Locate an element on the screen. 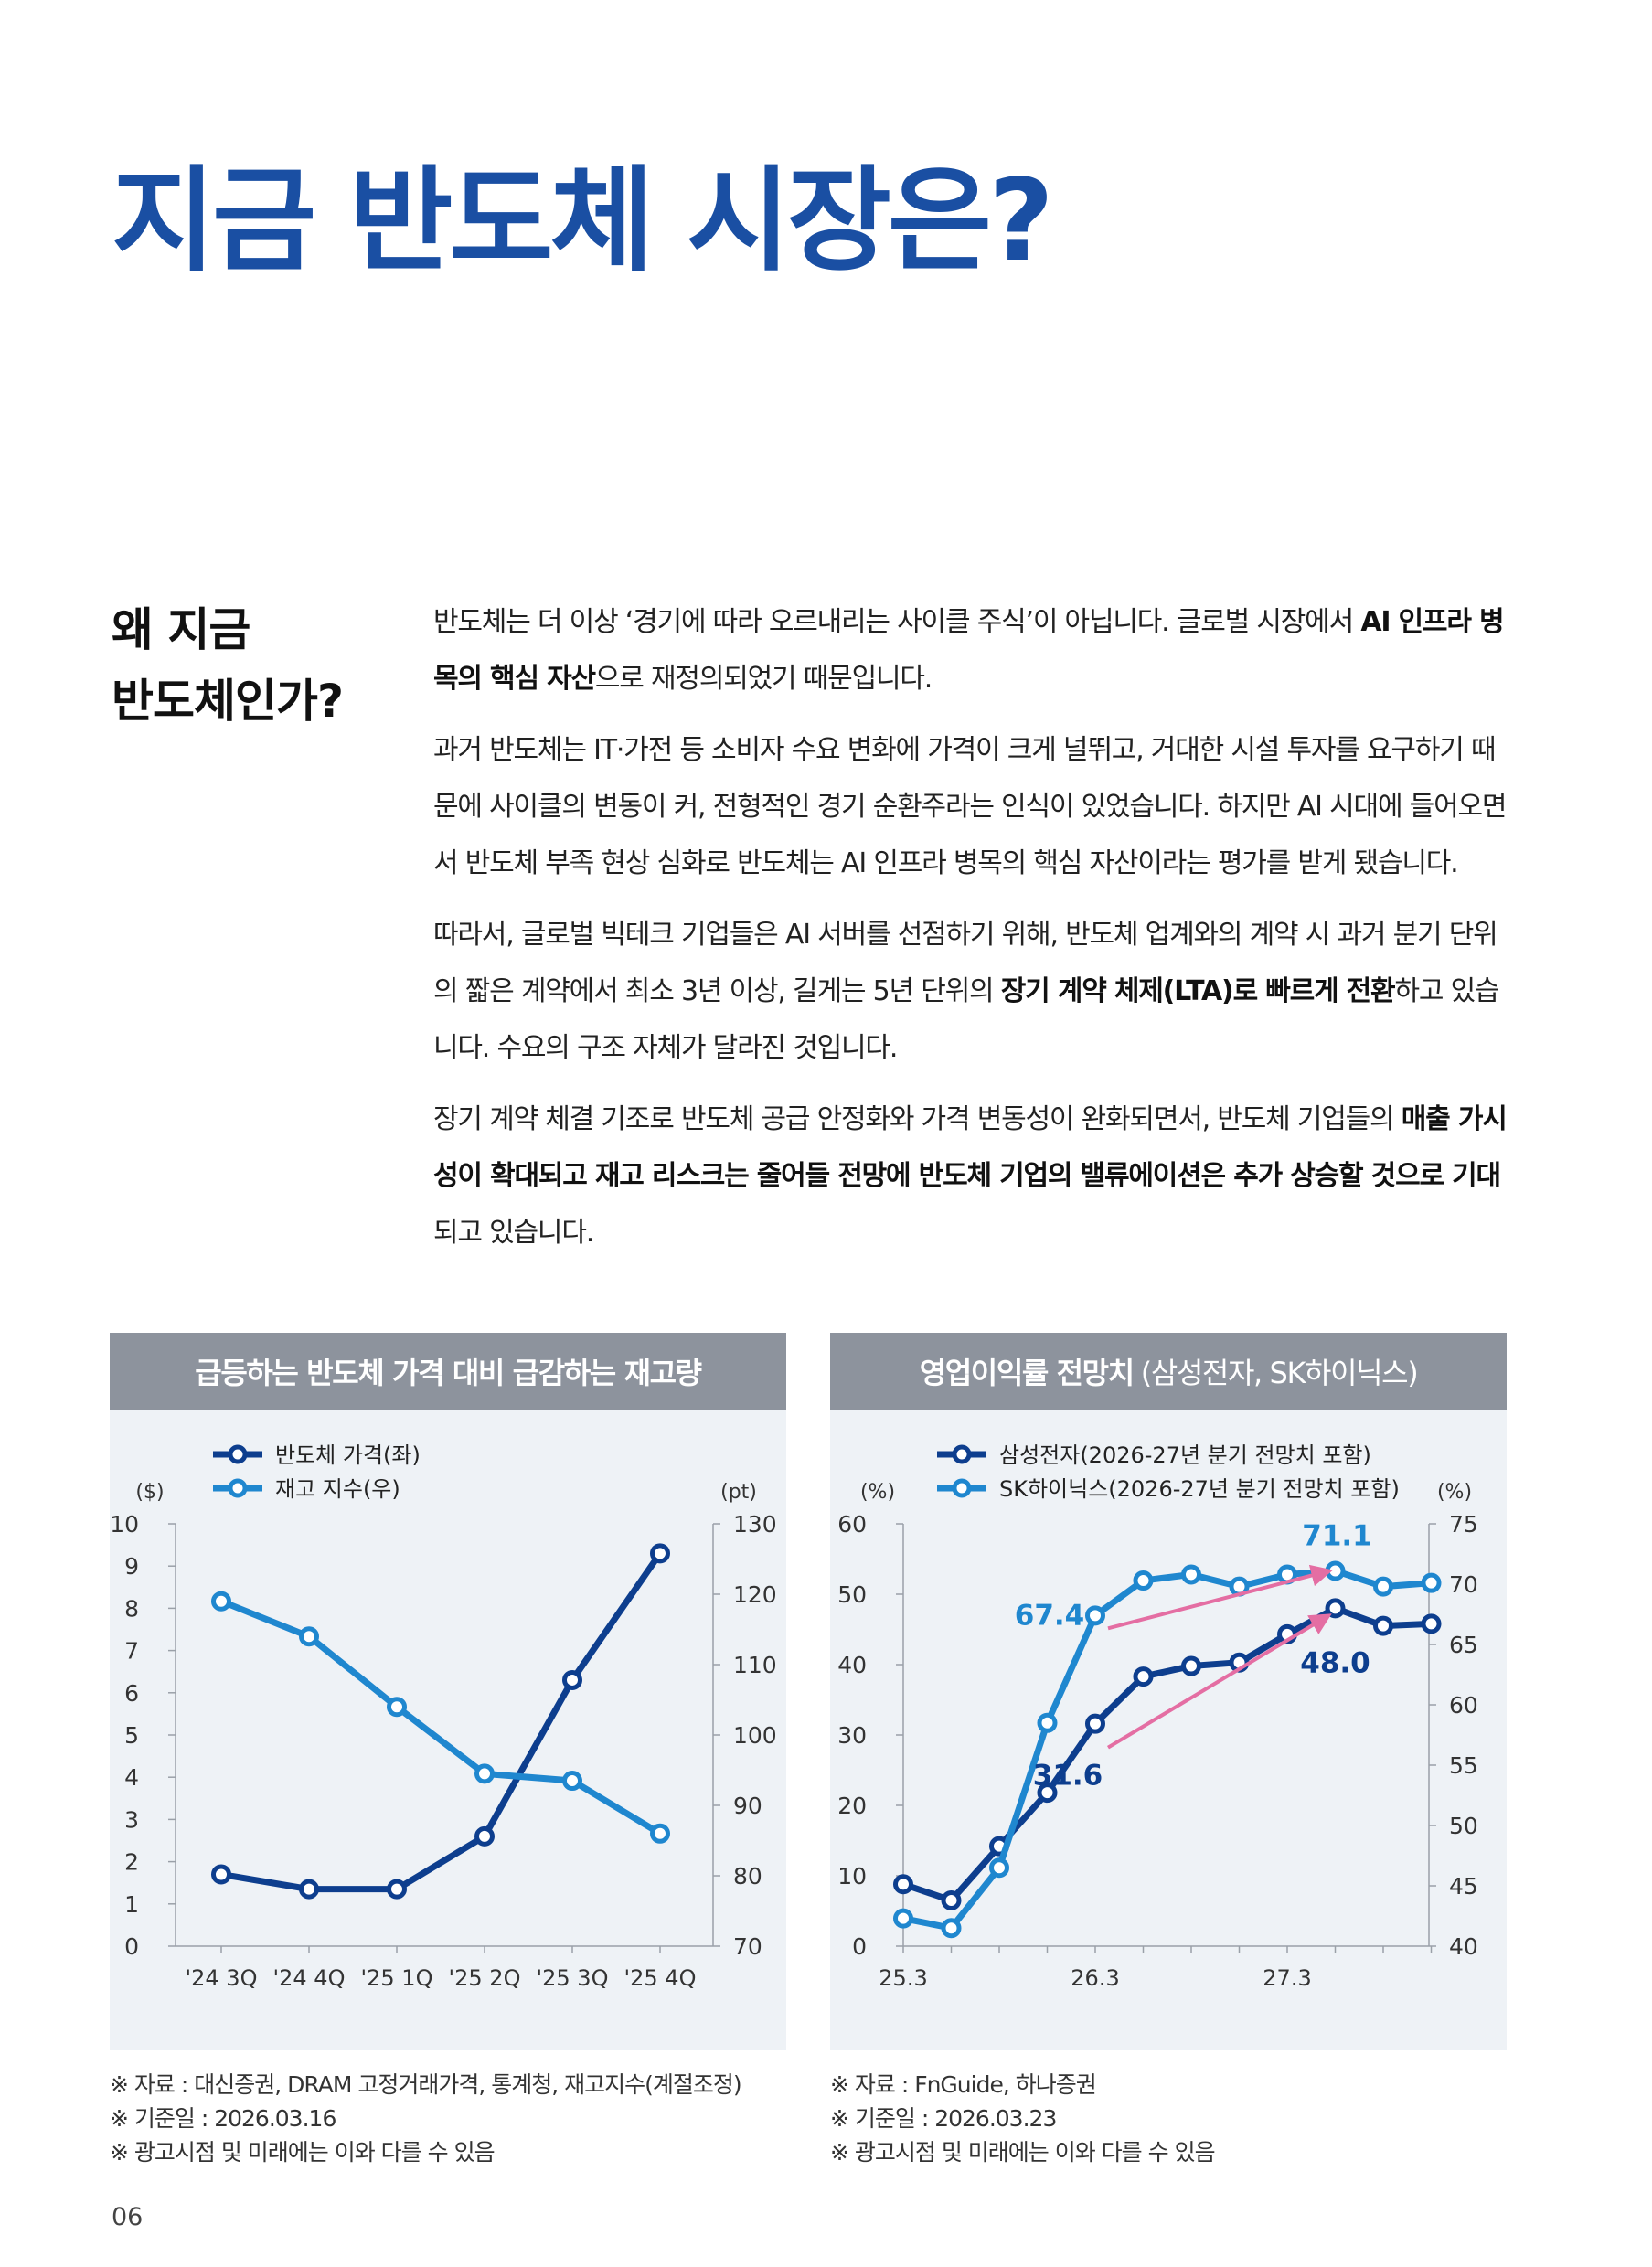  x-tick-label: 25.3 is located at coordinates (903, 1978).